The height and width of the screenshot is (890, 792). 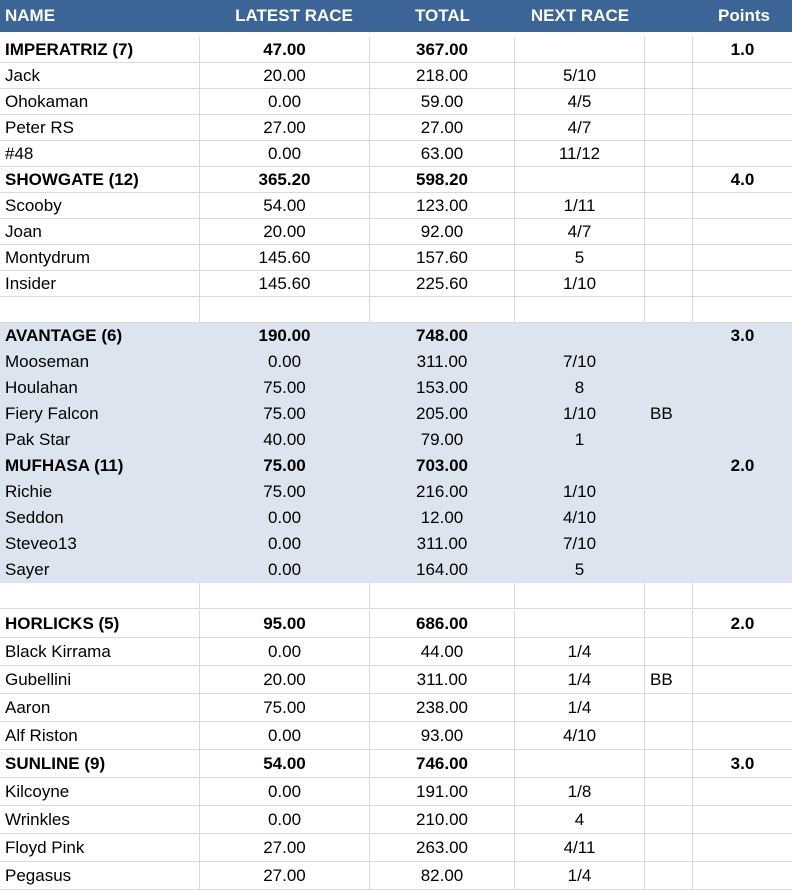 What do you see at coordinates (442, 49) in the screenshot?
I see `cell-total: 367.00` at bounding box center [442, 49].